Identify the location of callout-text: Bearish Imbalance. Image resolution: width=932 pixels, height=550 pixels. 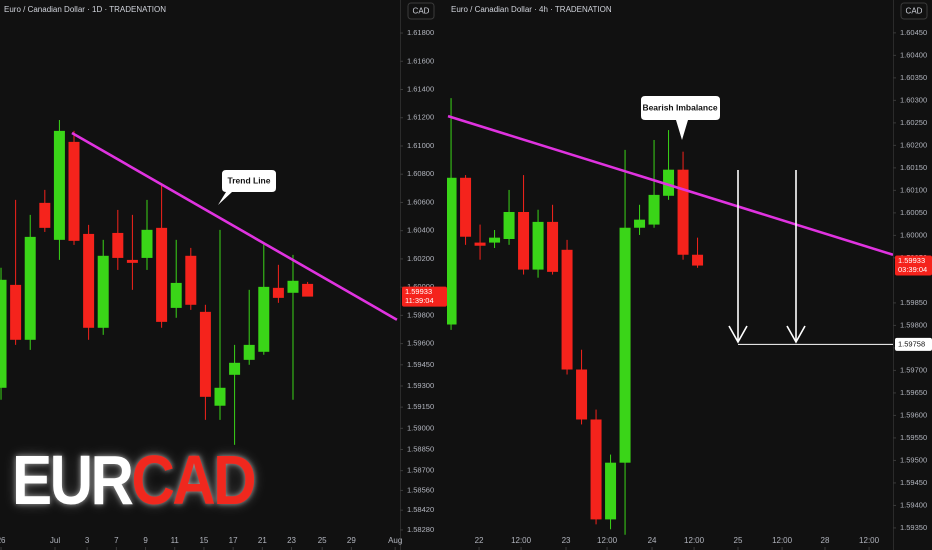
(679, 107).